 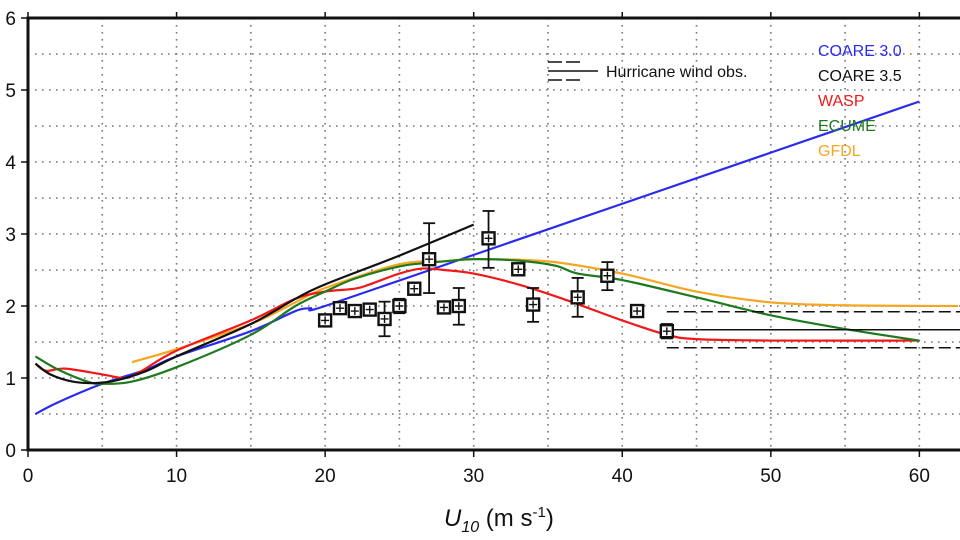 I want to click on legend-label-ecume: ECUME, so click(x=847, y=126).